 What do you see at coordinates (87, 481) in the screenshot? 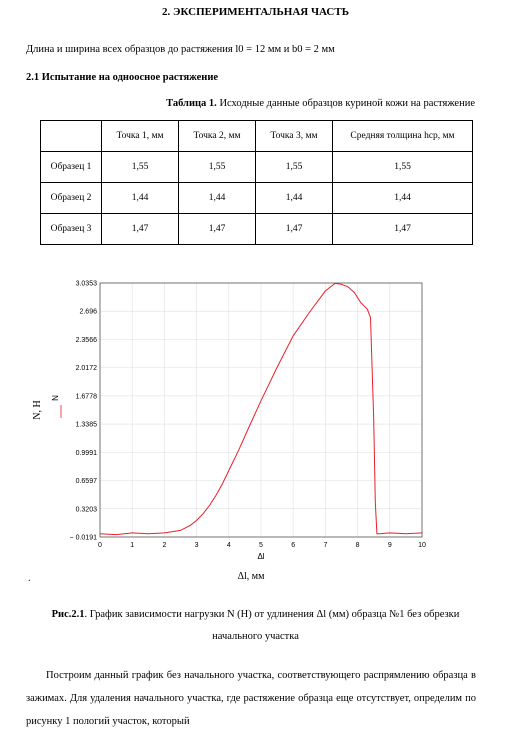
I see `y-tick-label: 0.6597` at bounding box center [87, 481].